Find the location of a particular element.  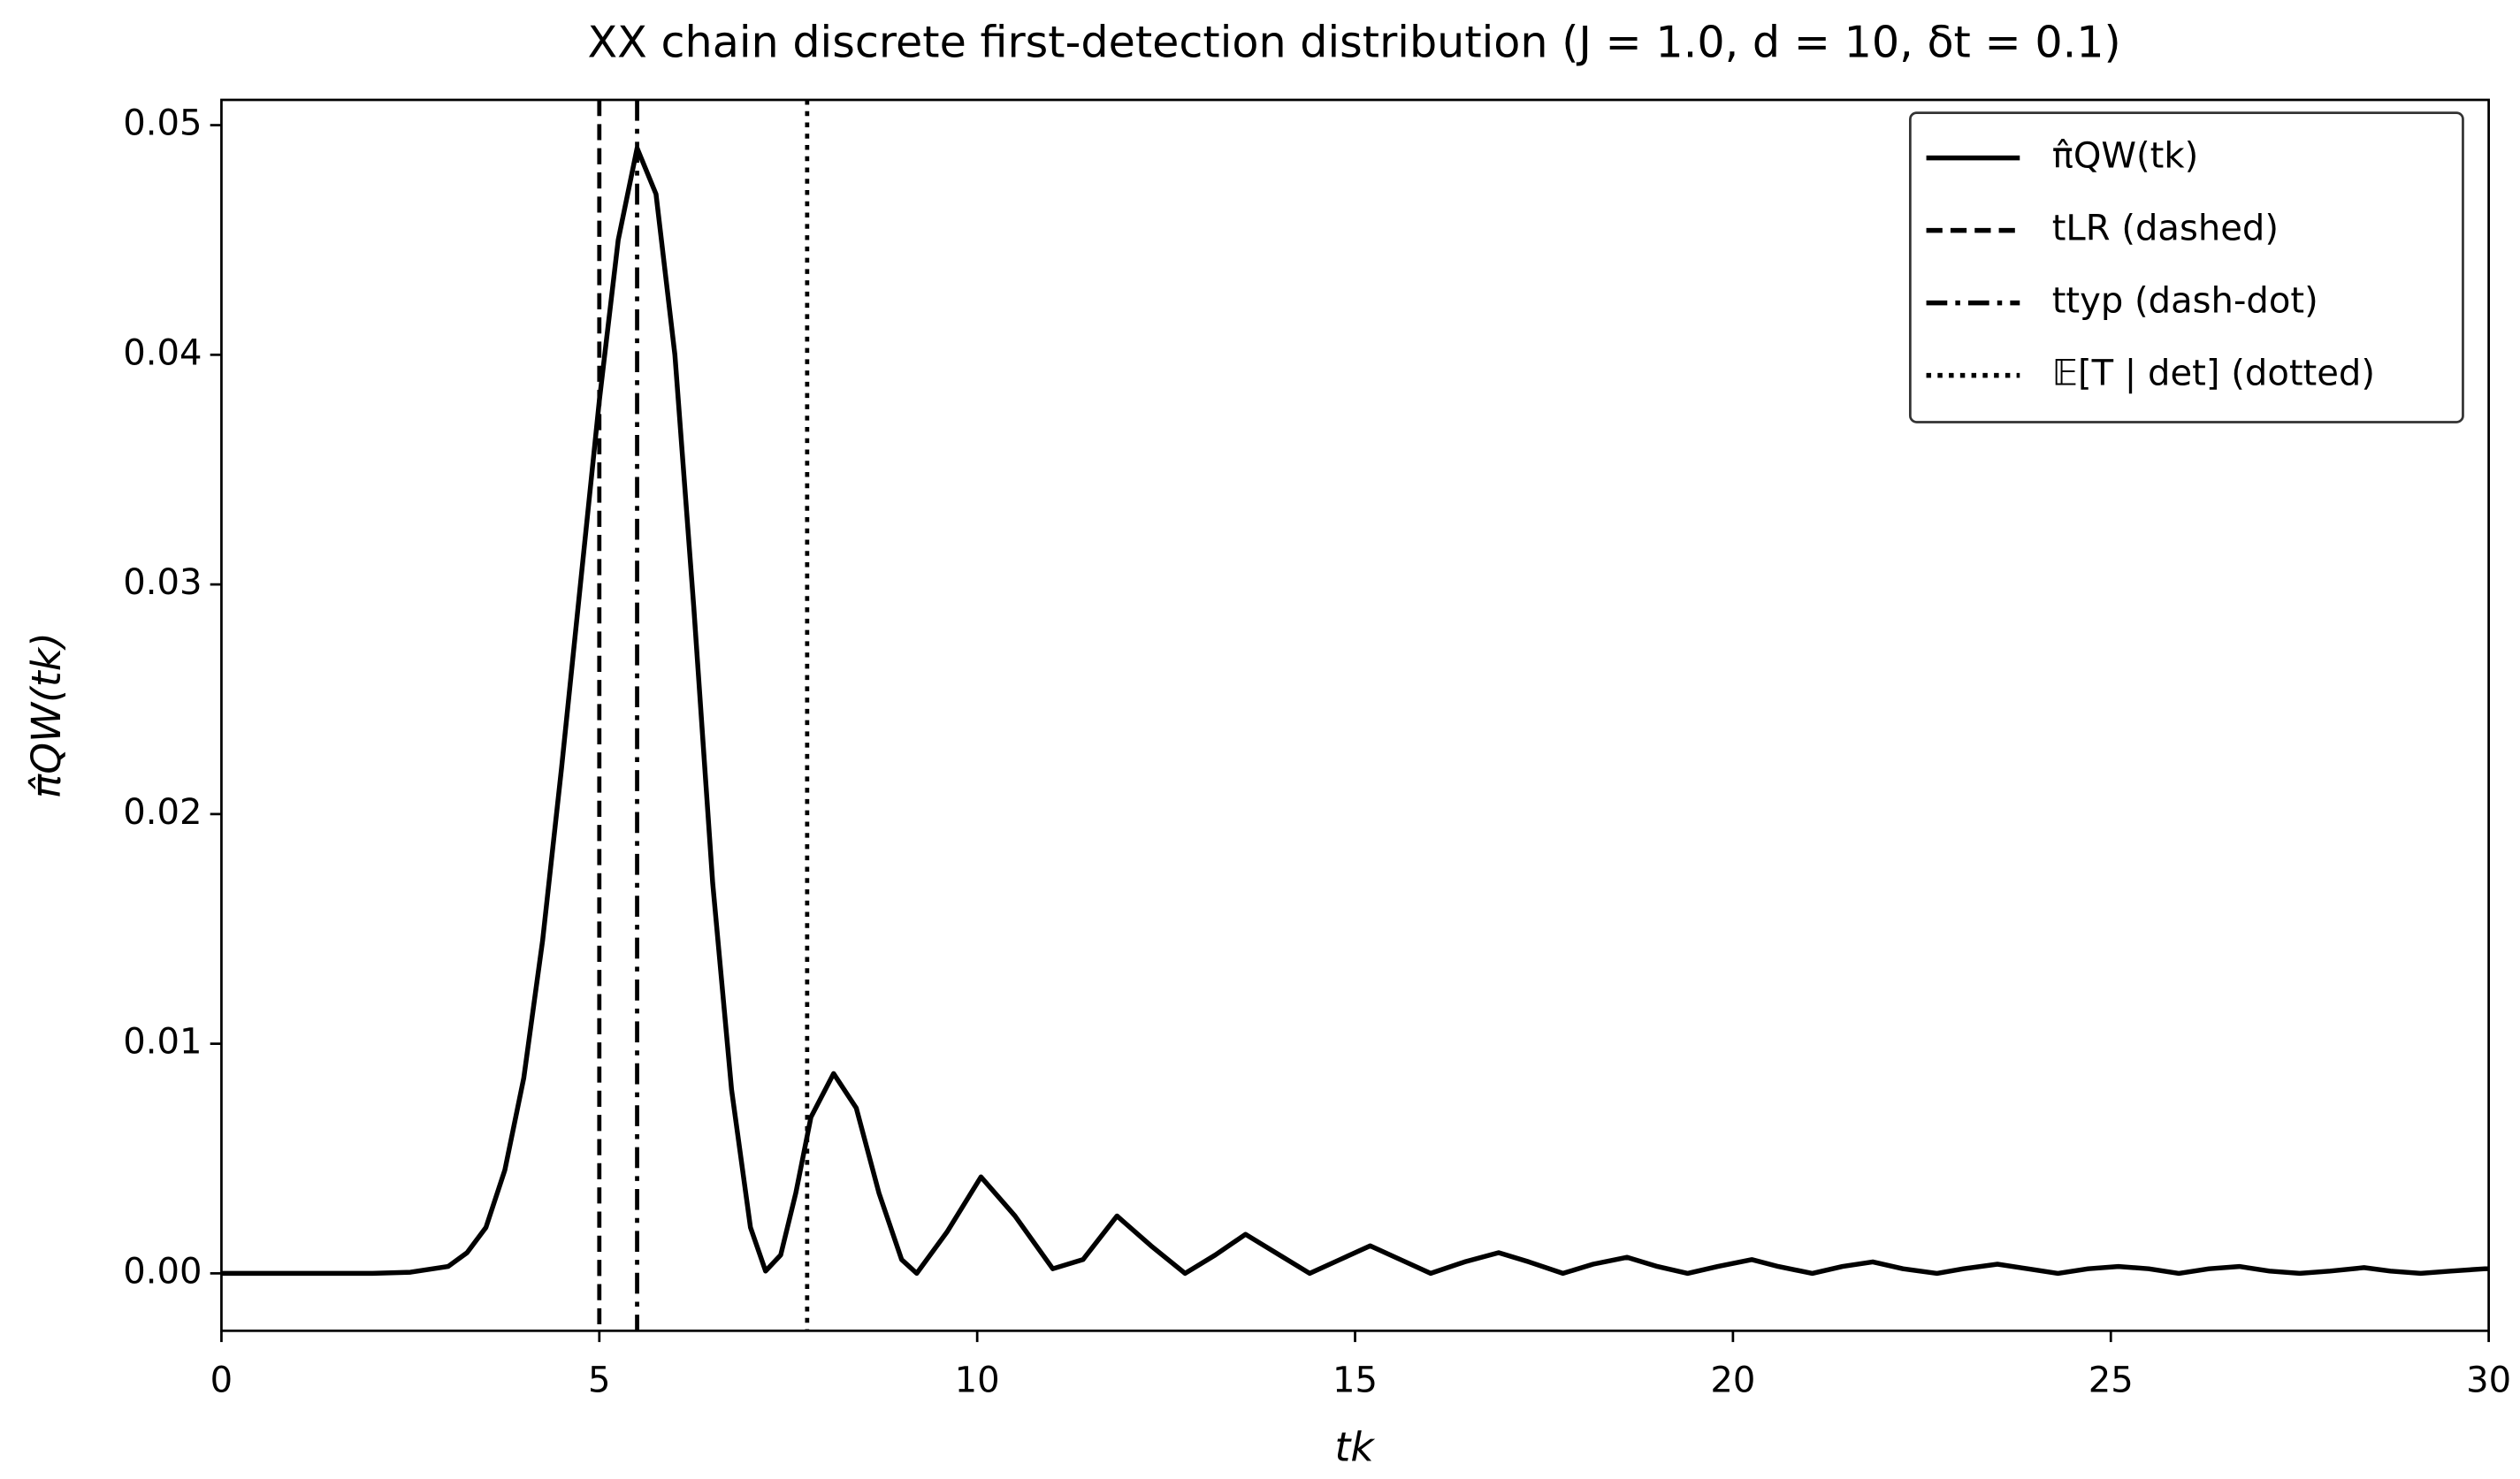

y-tick-label: 0.02 is located at coordinates (162, 813).